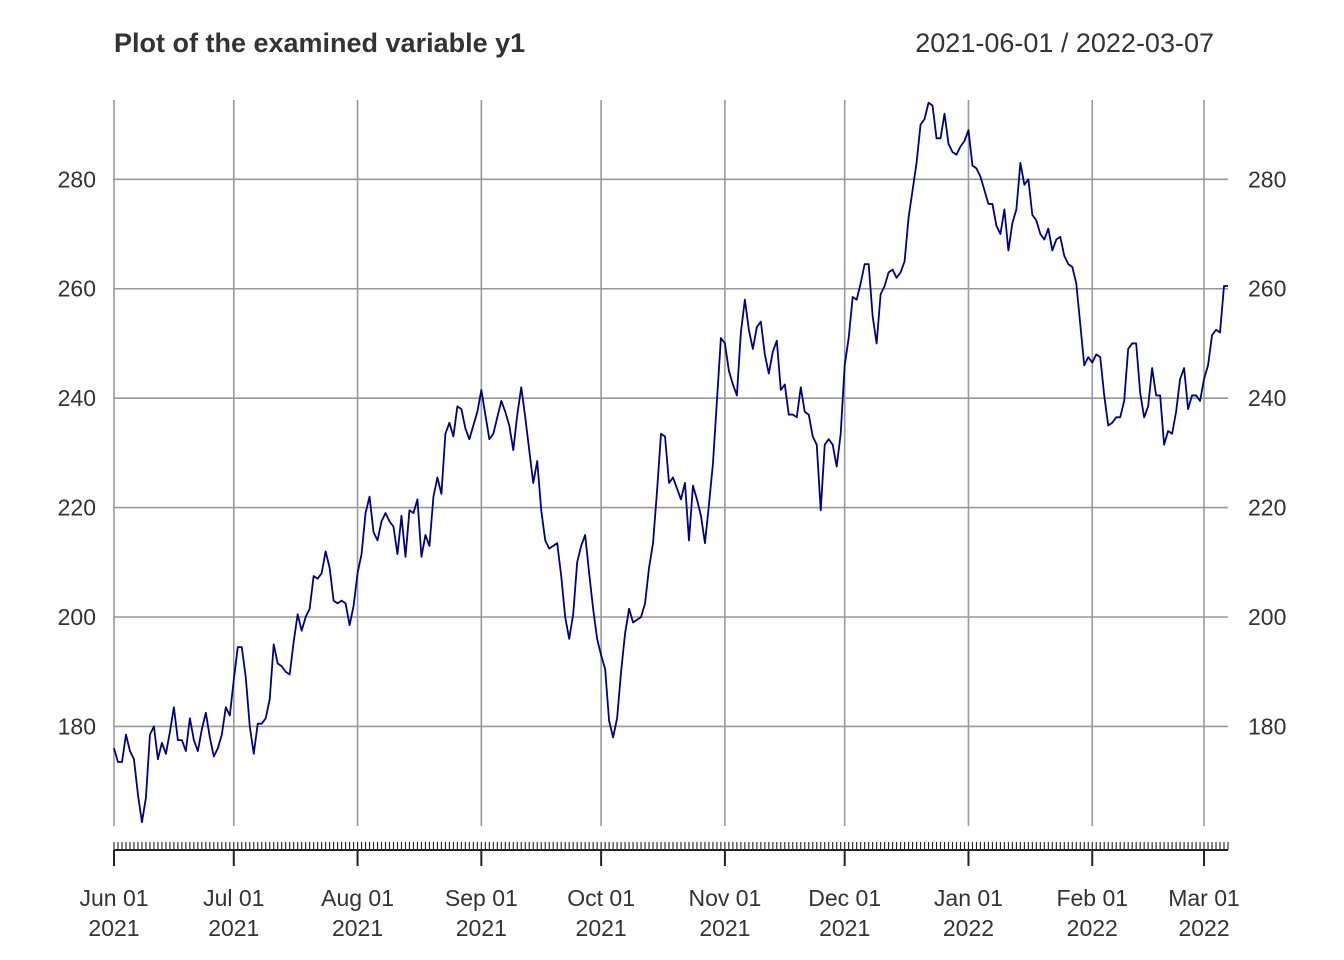 This screenshot has height=960, width=1344. What do you see at coordinates (1267, 508) in the screenshot?
I see `y-tick-label-right: 220` at bounding box center [1267, 508].